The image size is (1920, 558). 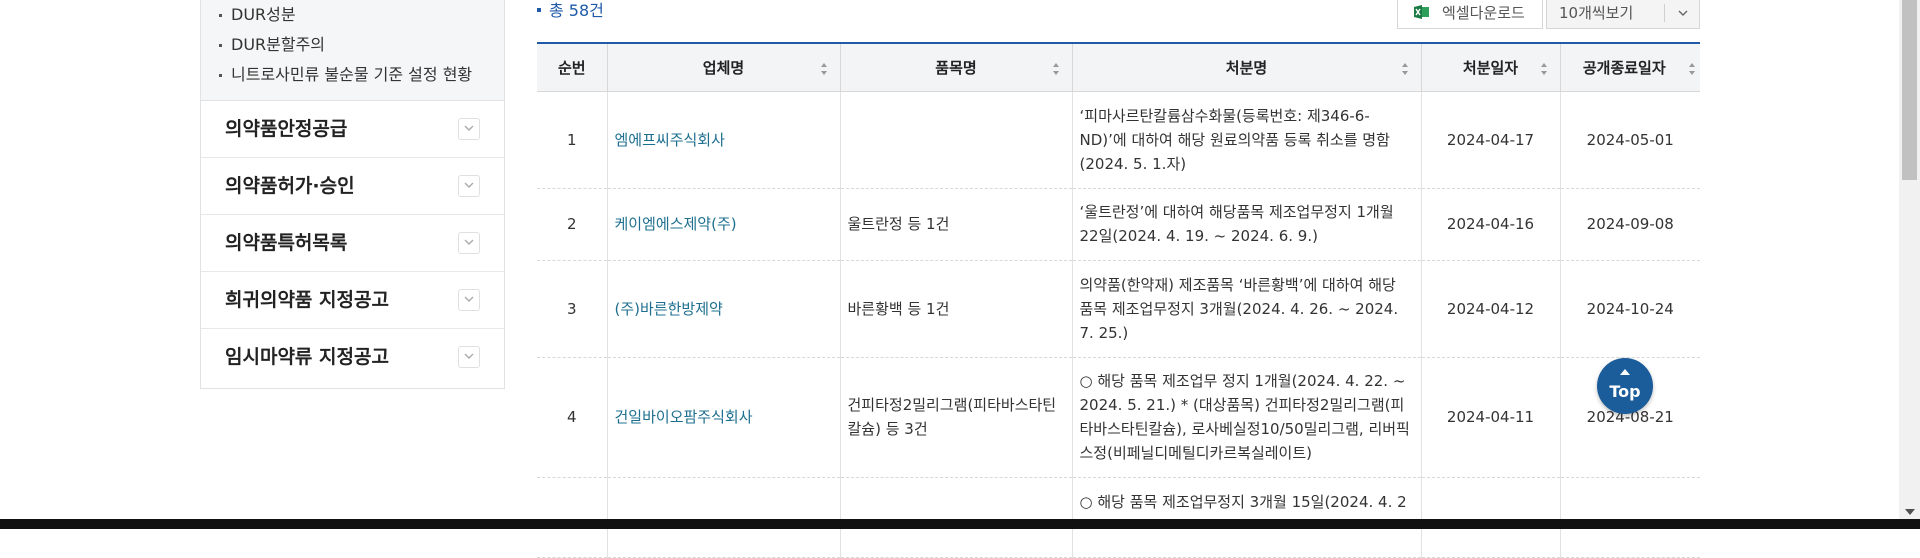 I want to click on header-label: 순번, so click(x=571, y=67).